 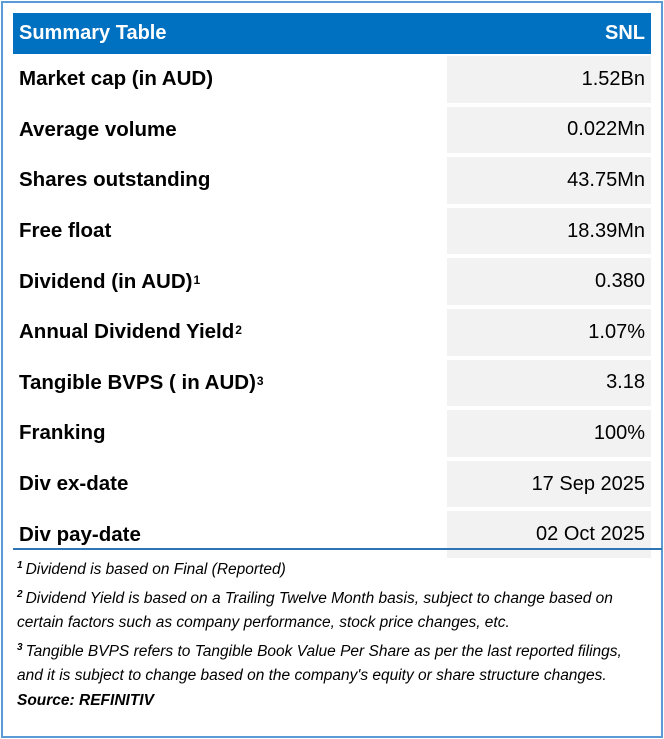 I want to click on row-label: Tangible BVPS ( in AUD) 3, so click(x=230, y=383).